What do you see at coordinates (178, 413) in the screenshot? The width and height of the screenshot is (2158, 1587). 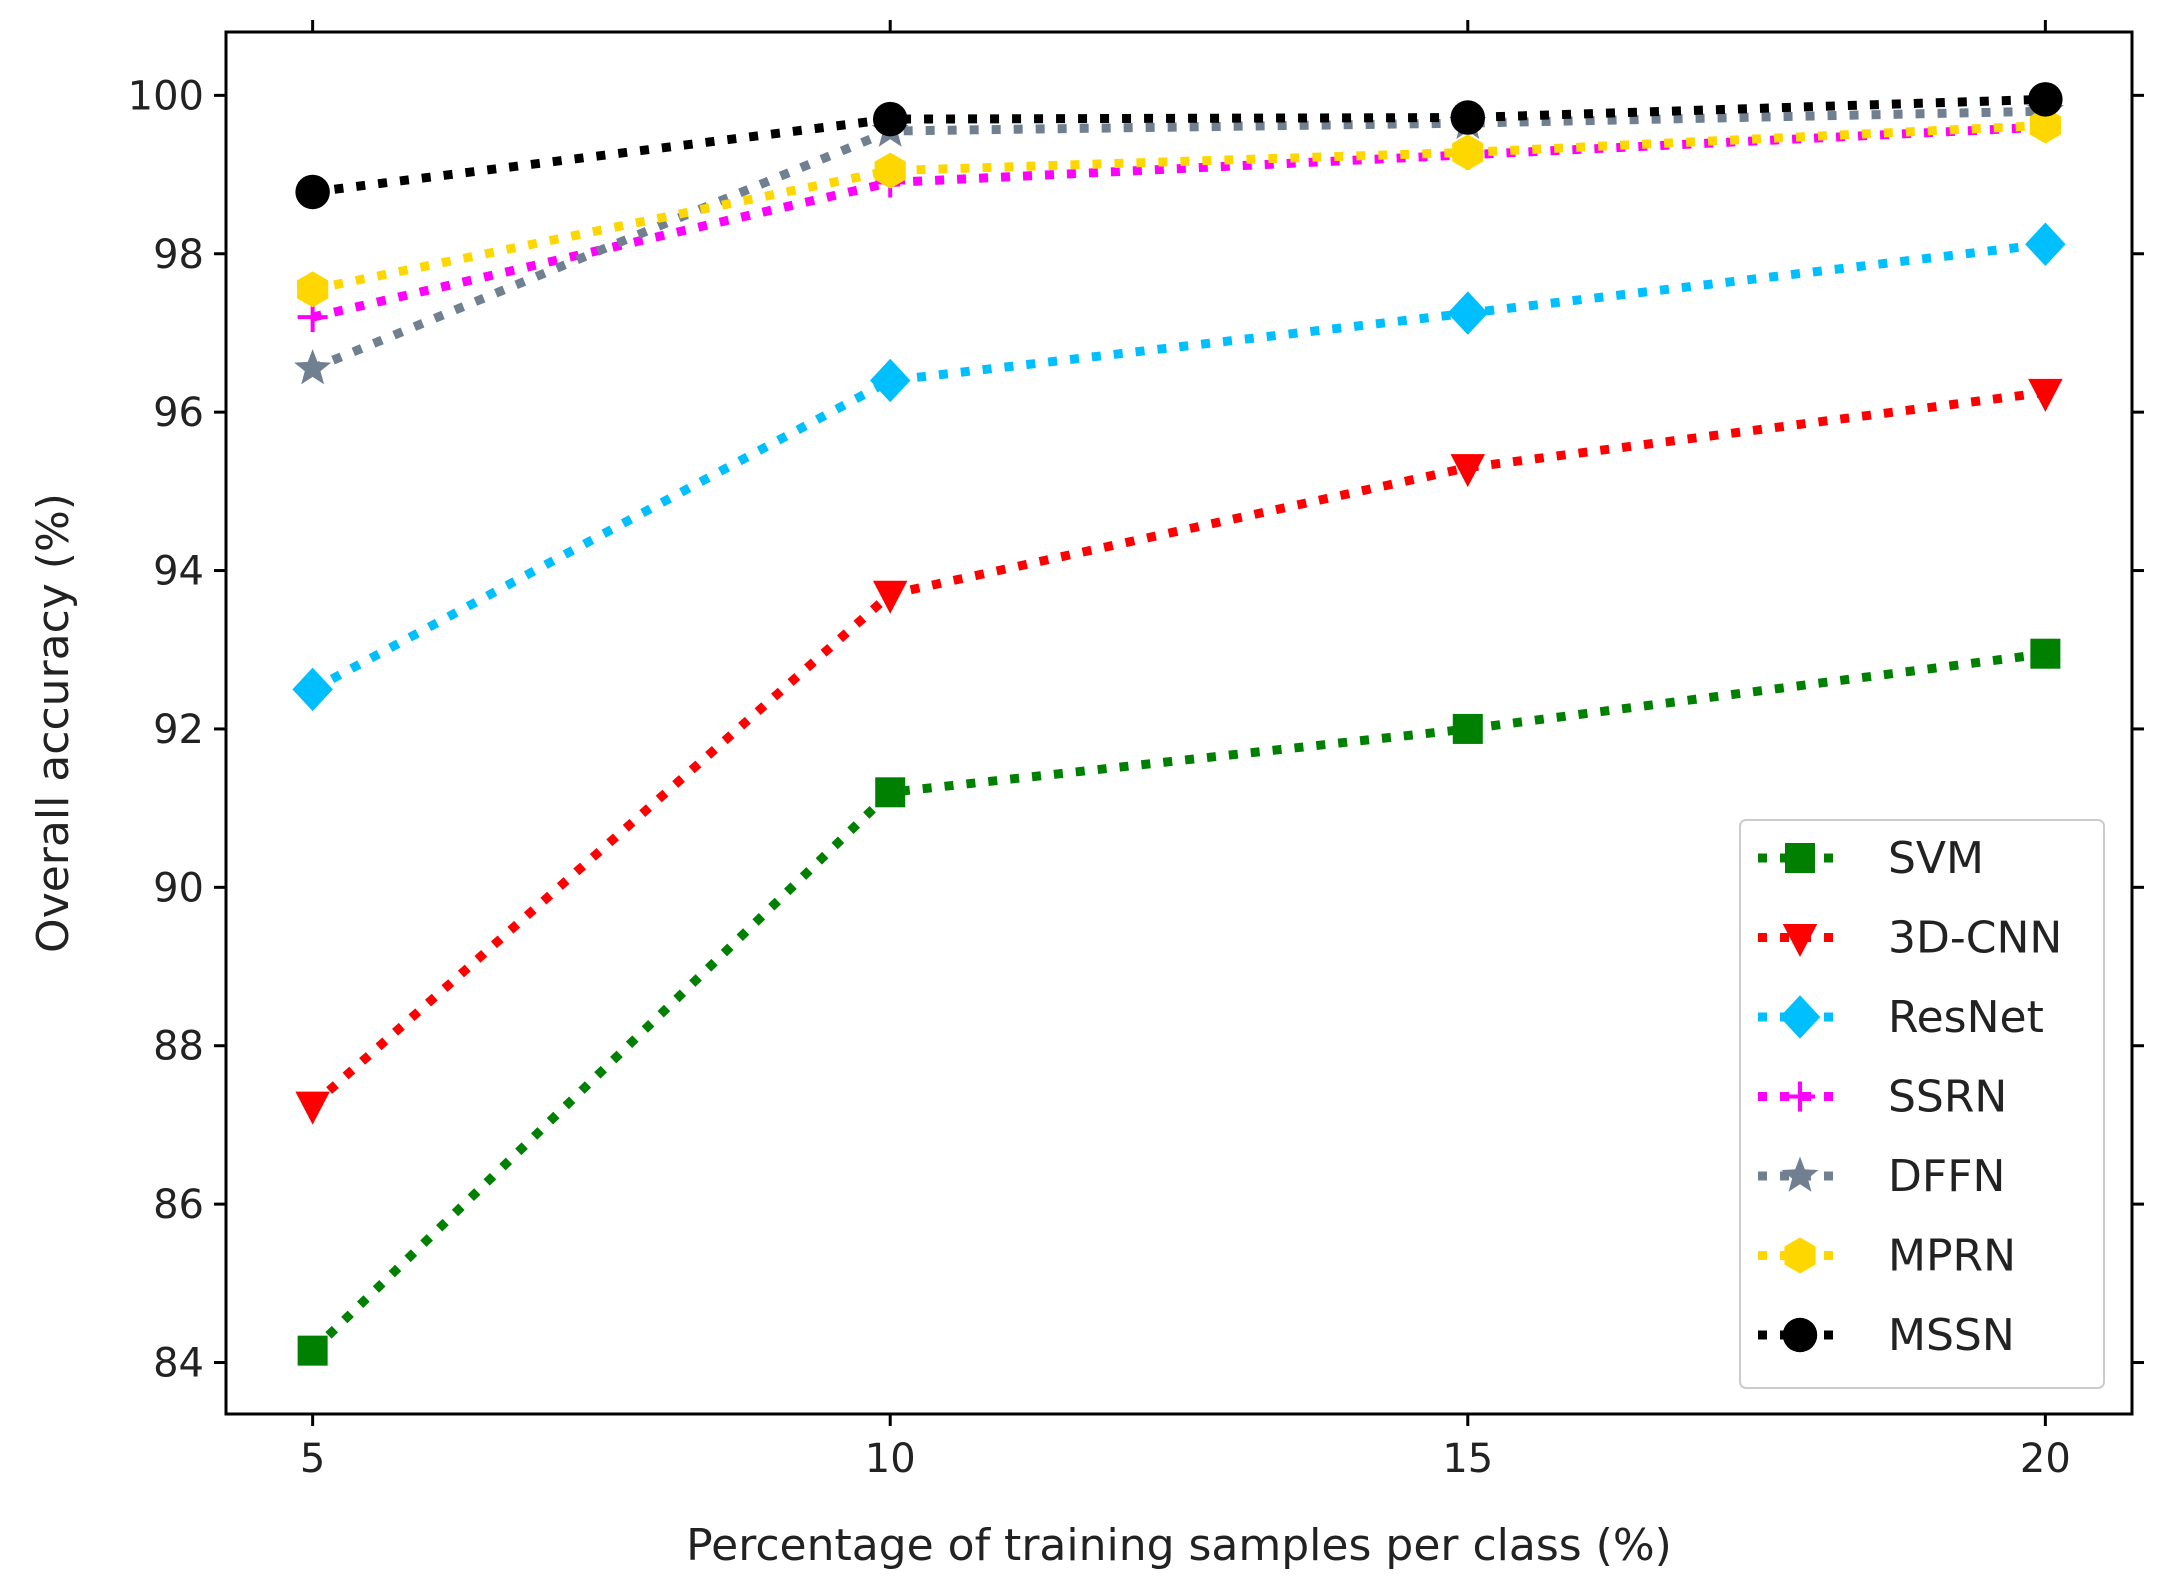 I see `y-tick-label: 96` at bounding box center [178, 413].